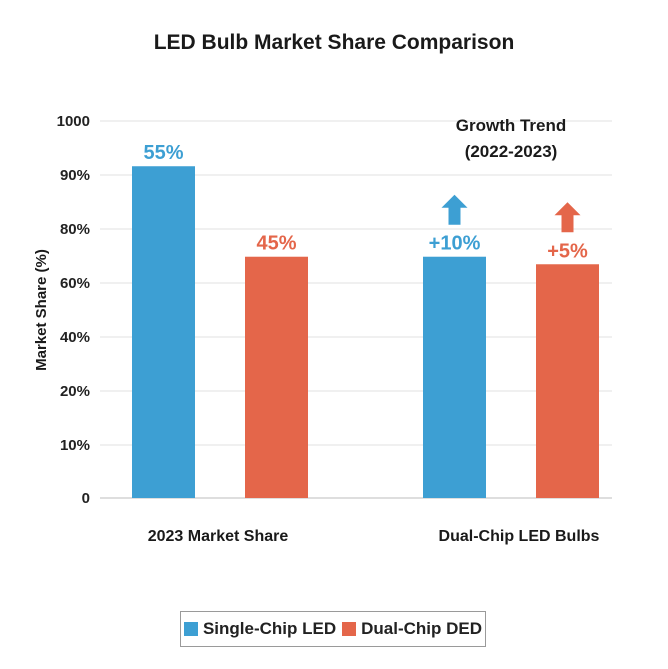  I want to click on chart-legend: Single-Chip LED Dual-Chip DED, so click(333, 629).